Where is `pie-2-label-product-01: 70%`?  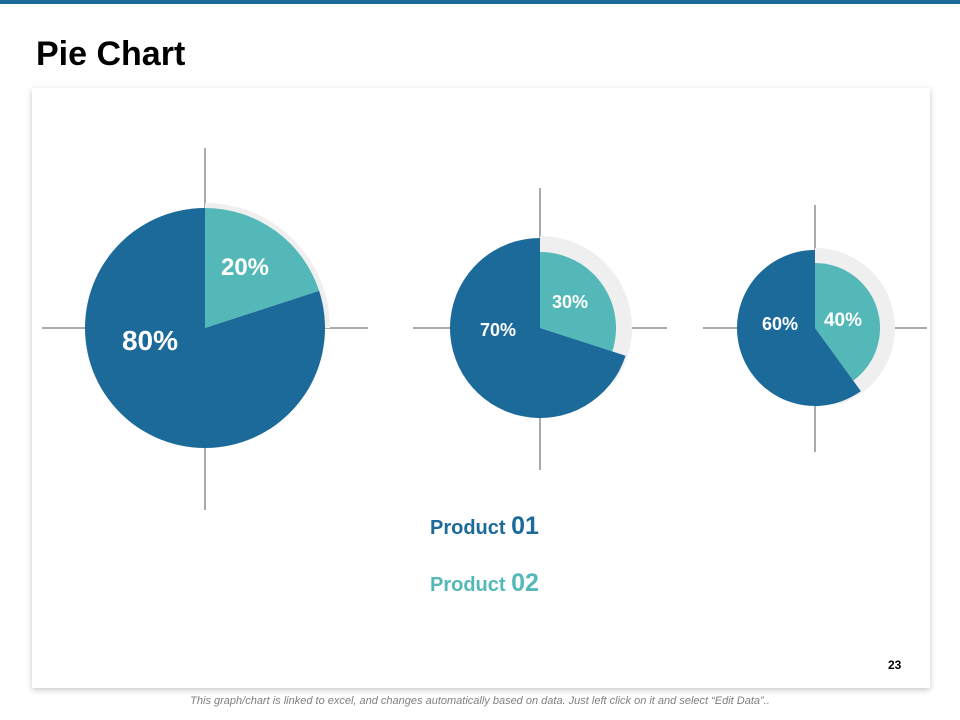 pie-2-label-product-01: 70% is located at coordinates (498, 330).